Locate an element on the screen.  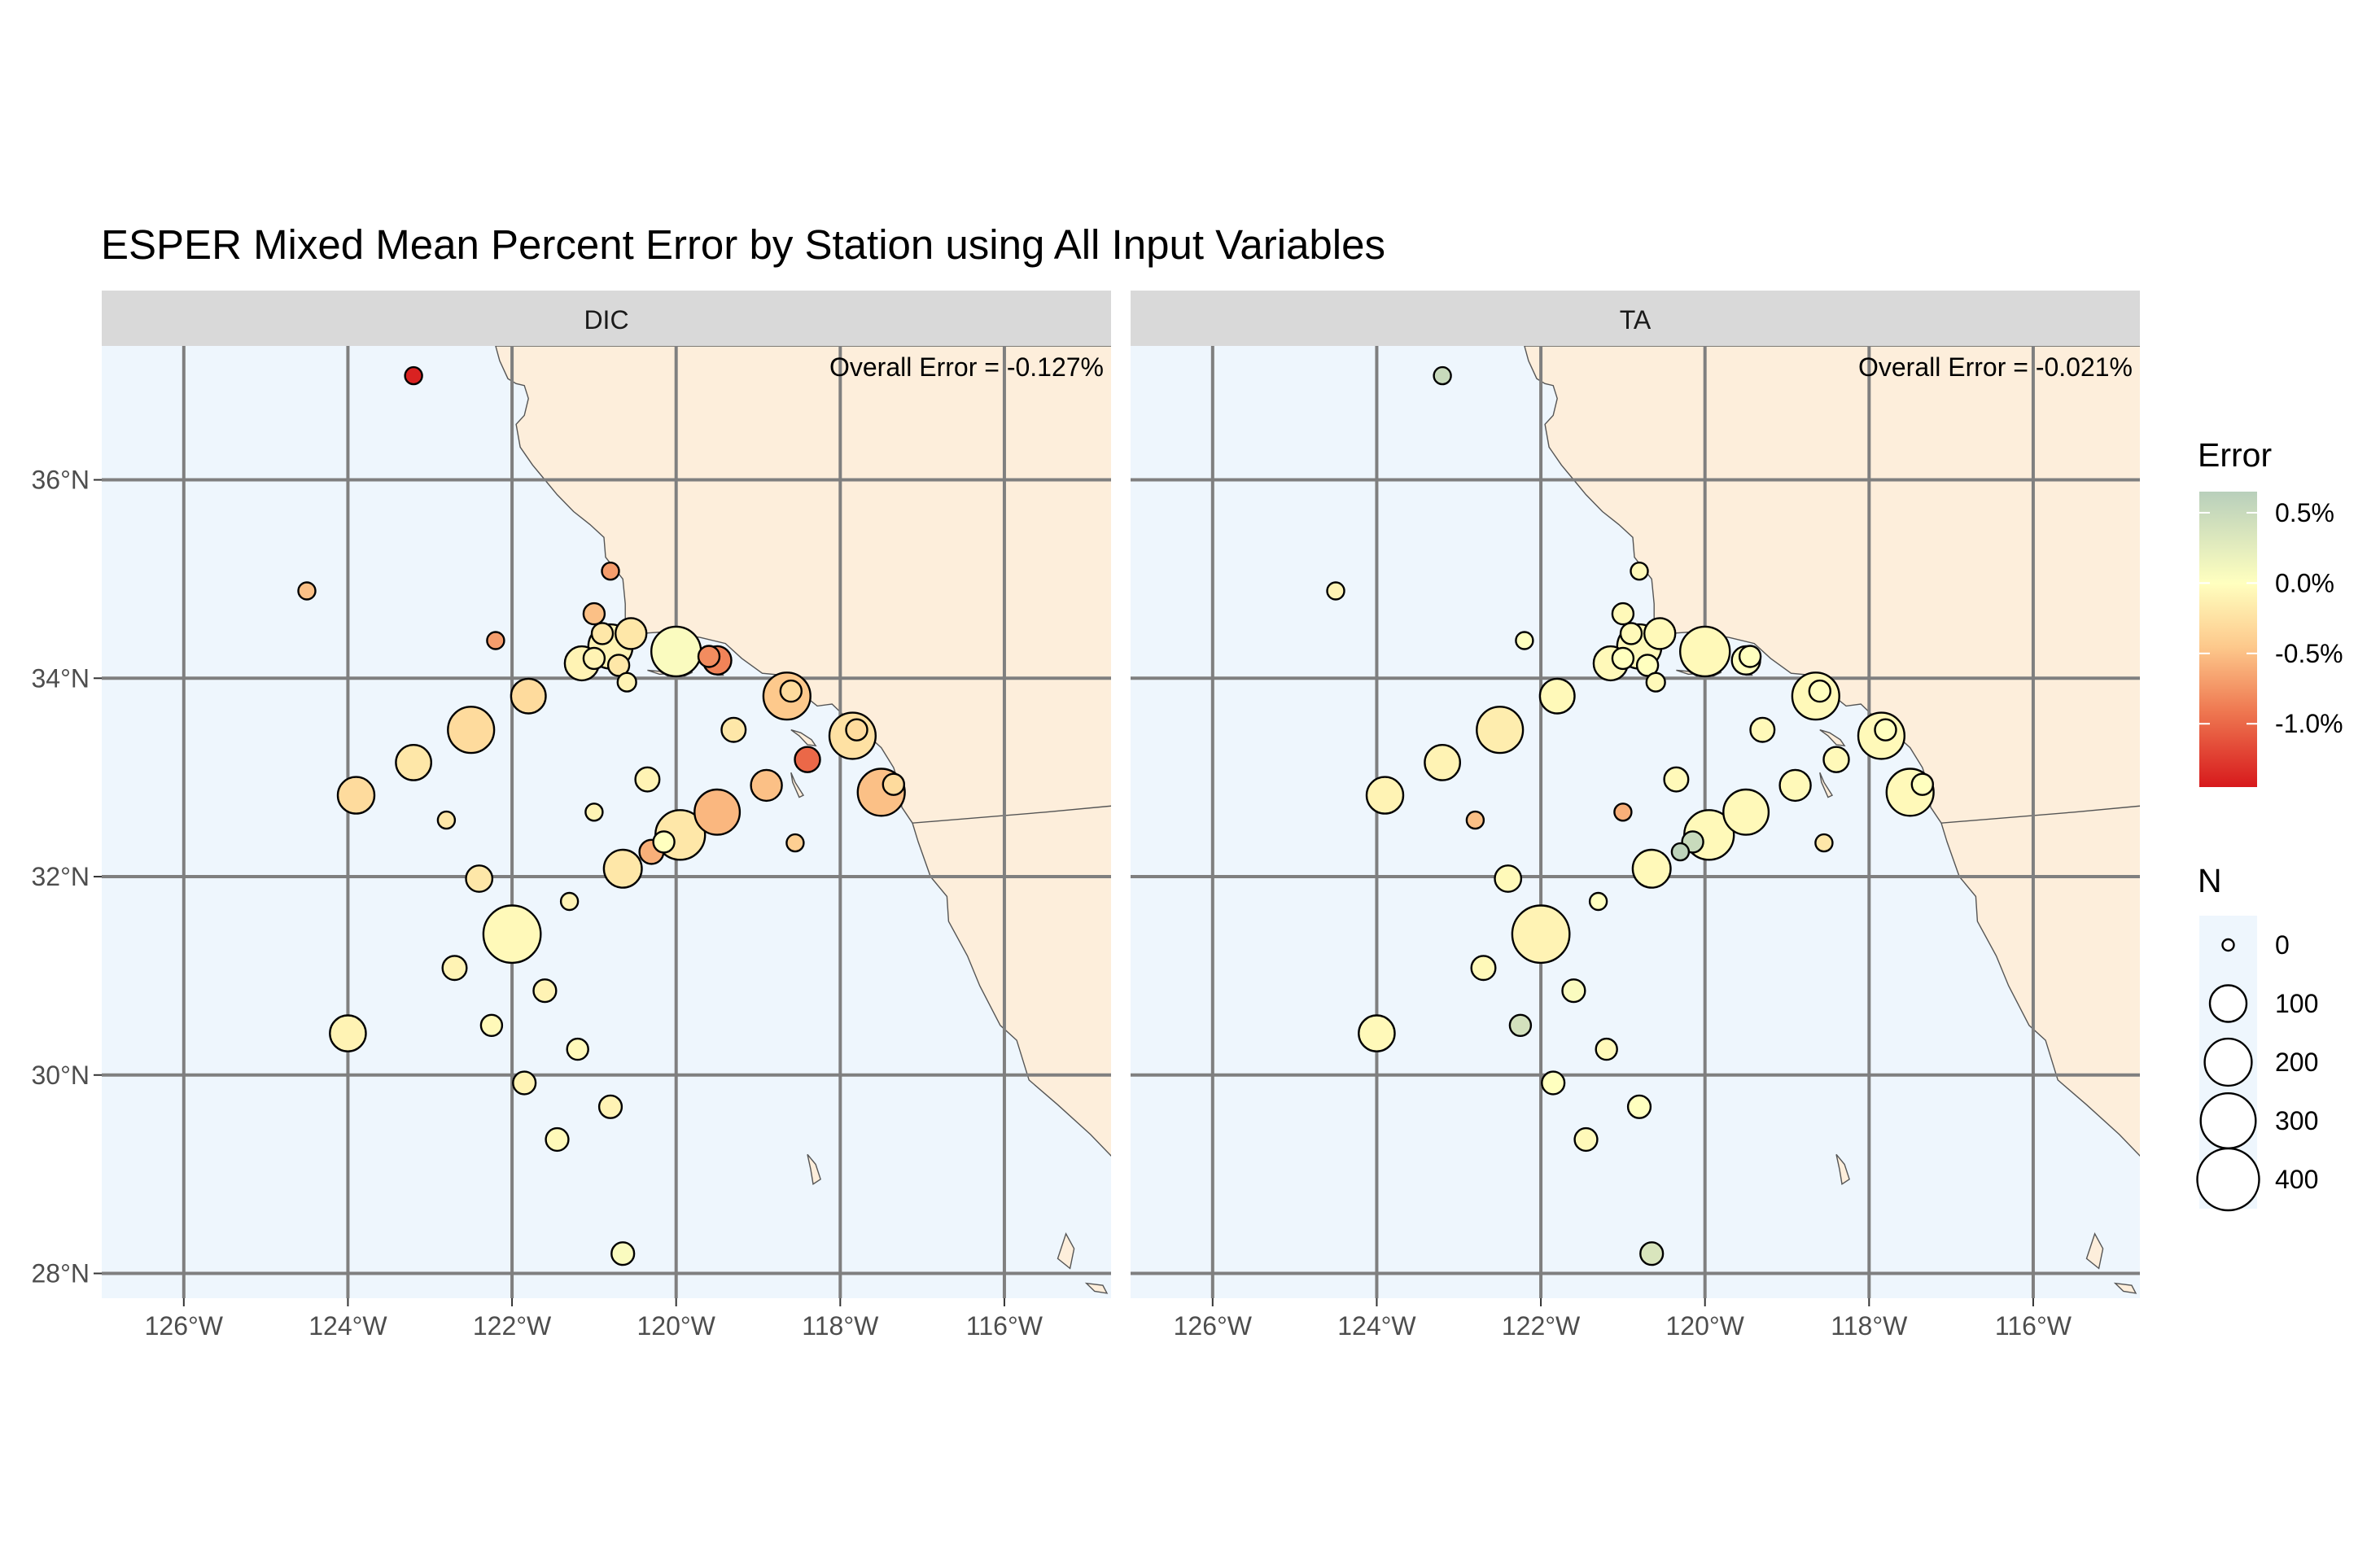
y-tick-label: 34°N is located at coordinates (61, 678).